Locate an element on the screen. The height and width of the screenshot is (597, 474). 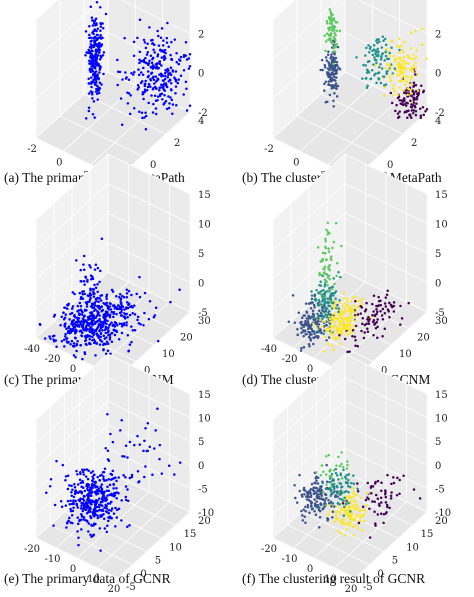
y-tick-label: 4 is located at coordinates (438, 121).